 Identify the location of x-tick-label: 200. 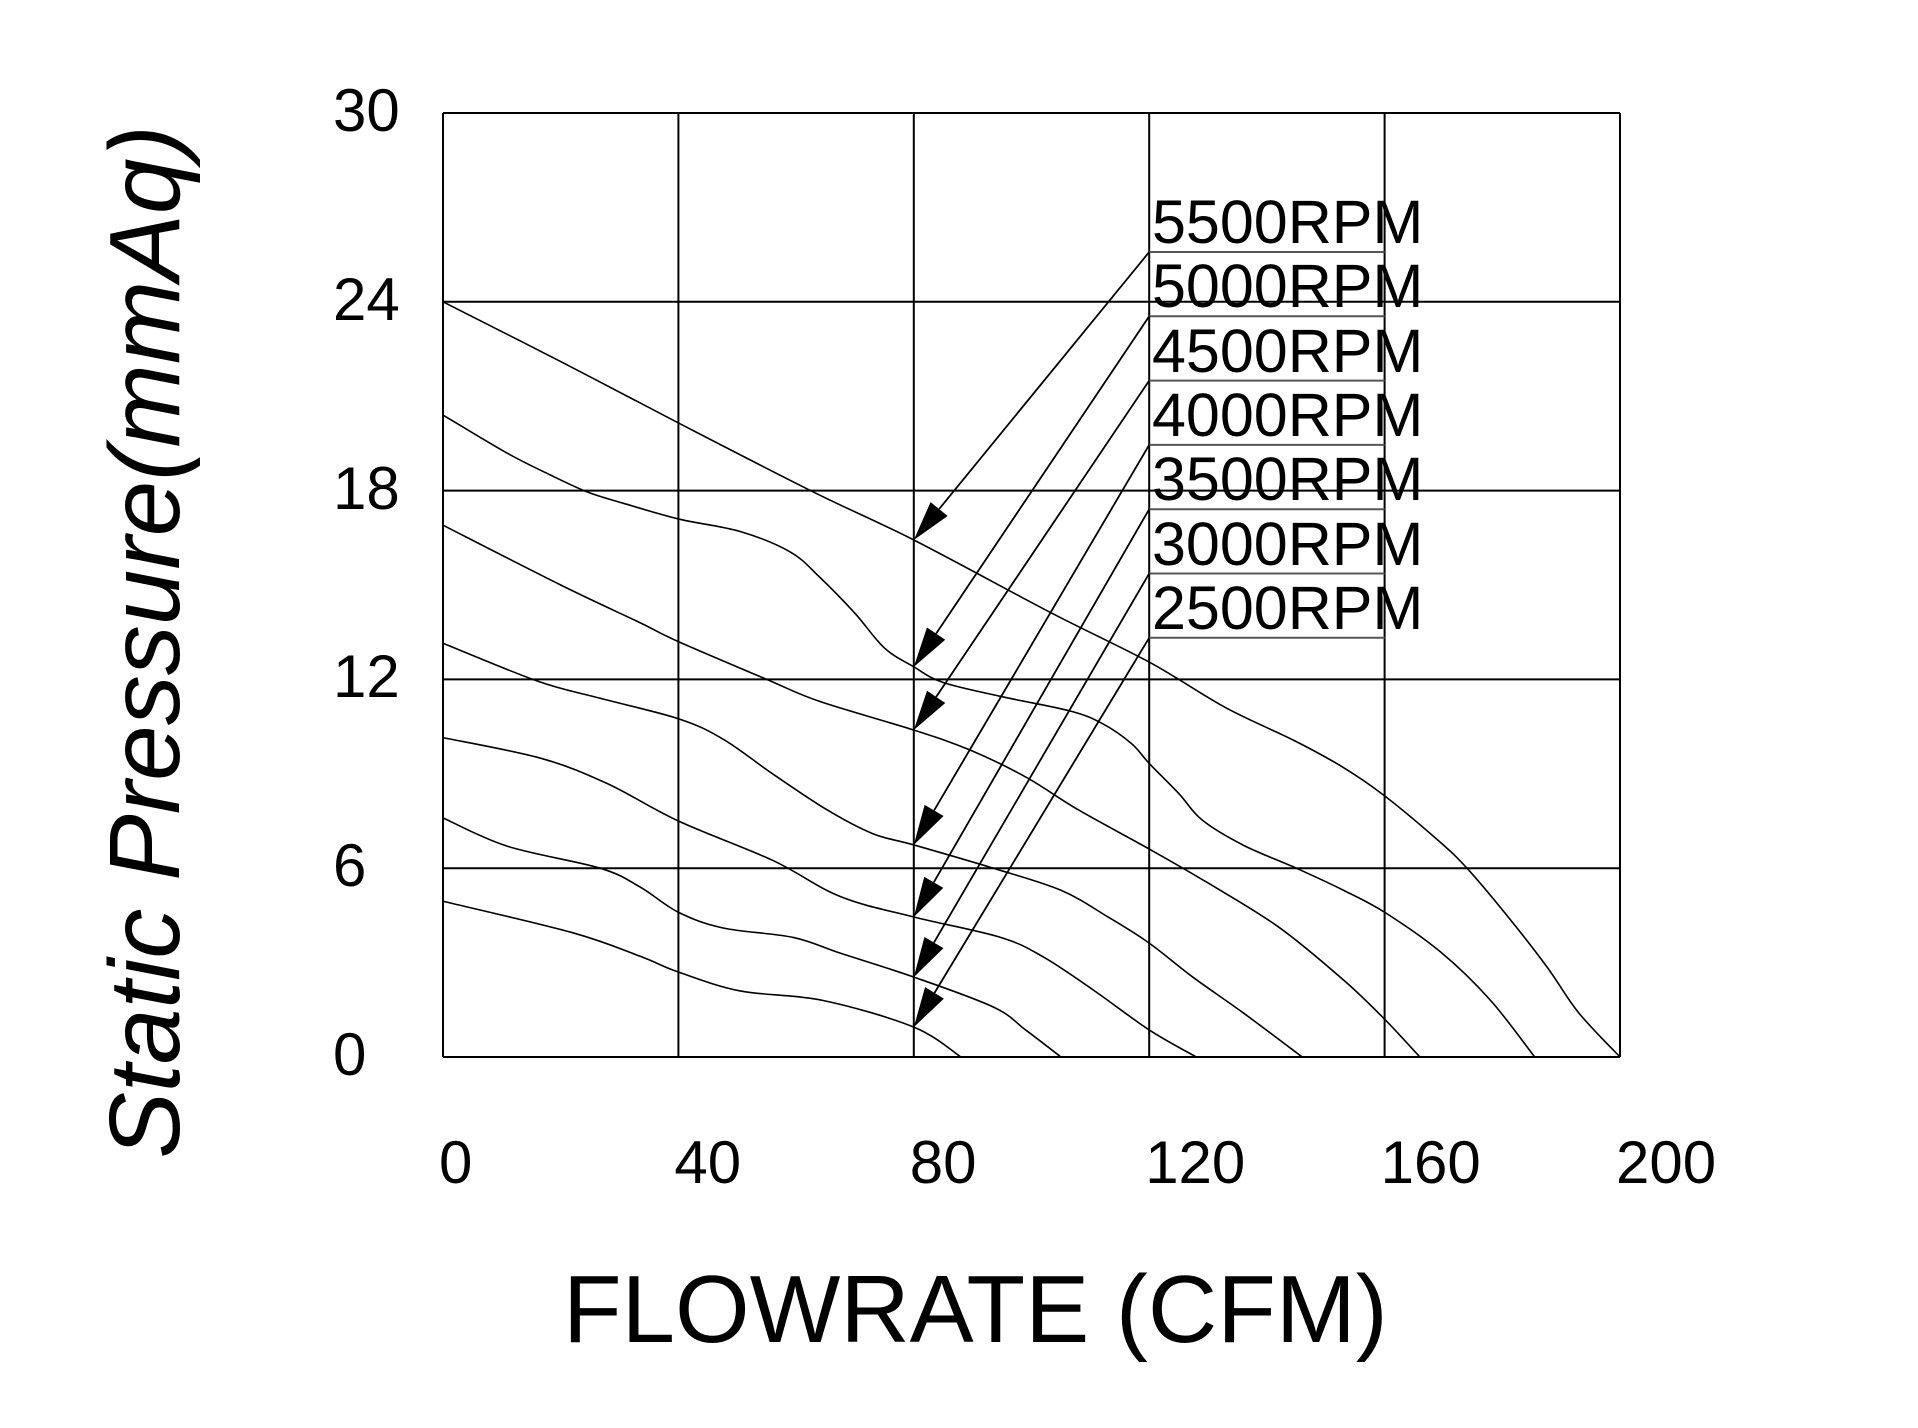
(1666, 1162).